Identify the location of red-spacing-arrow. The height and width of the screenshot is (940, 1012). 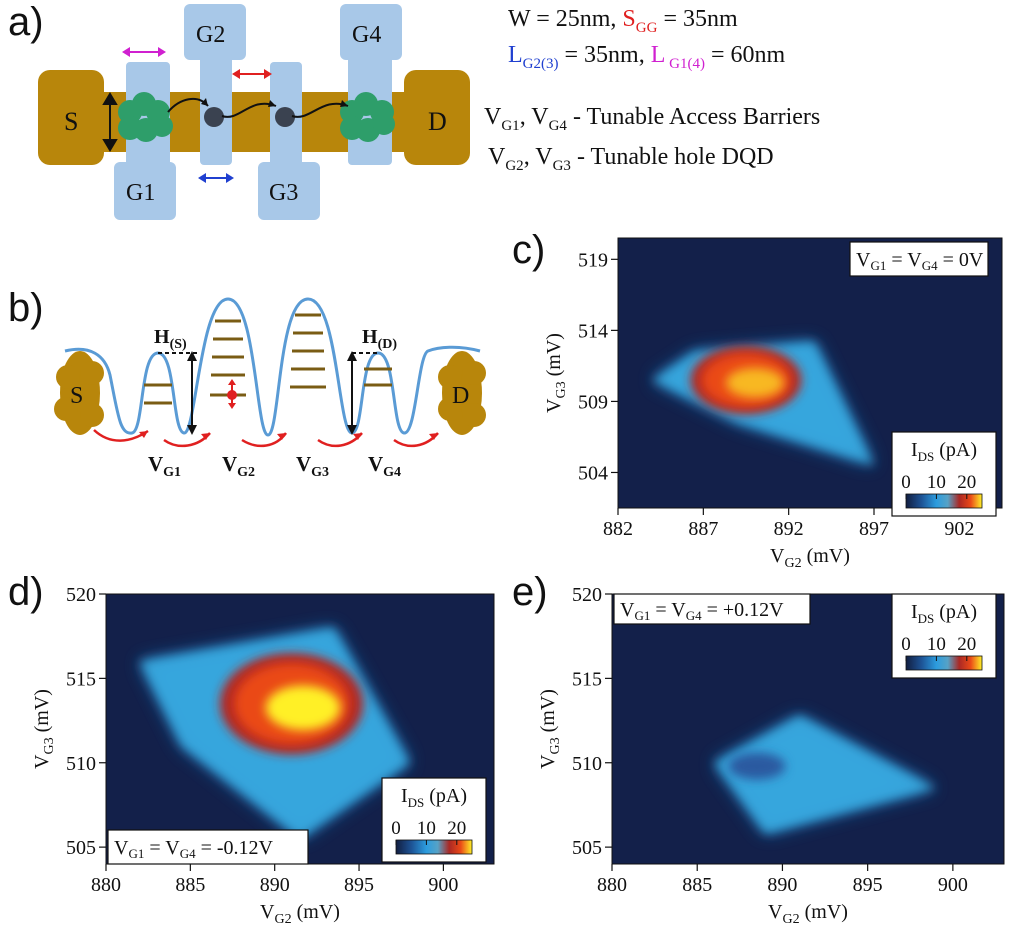
(252, 74).